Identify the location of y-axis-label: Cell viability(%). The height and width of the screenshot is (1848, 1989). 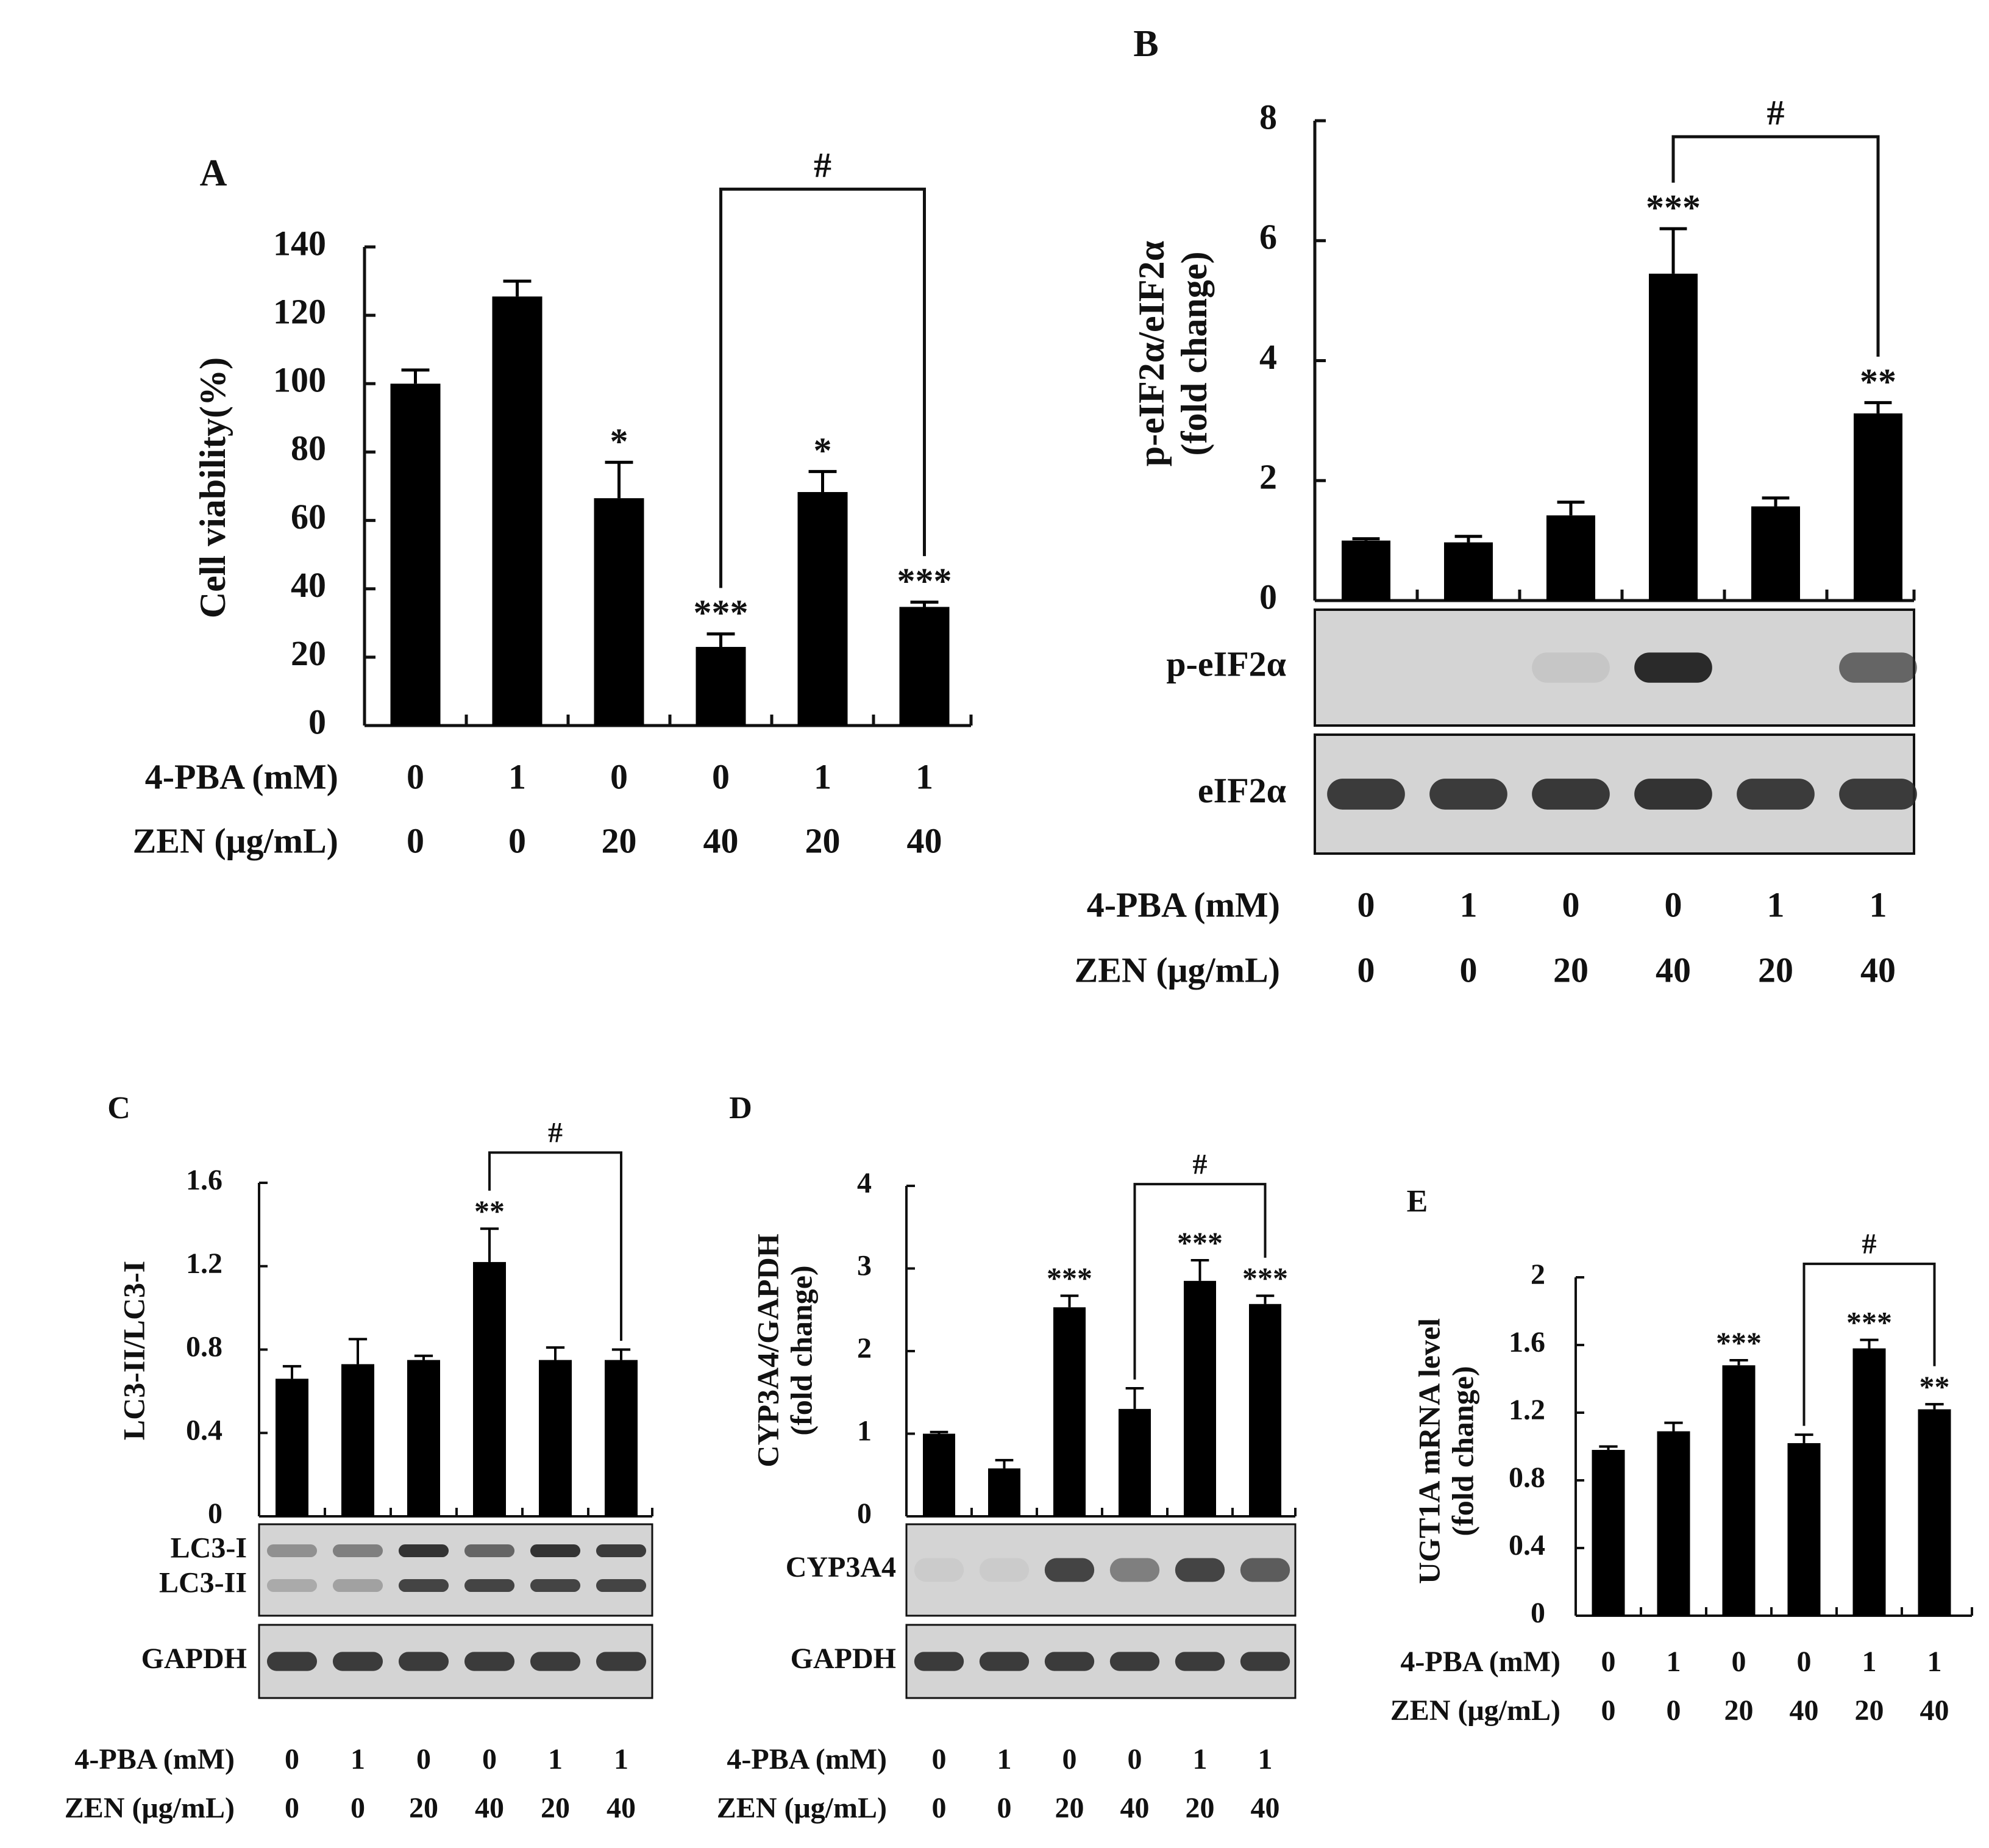
(213, 487).